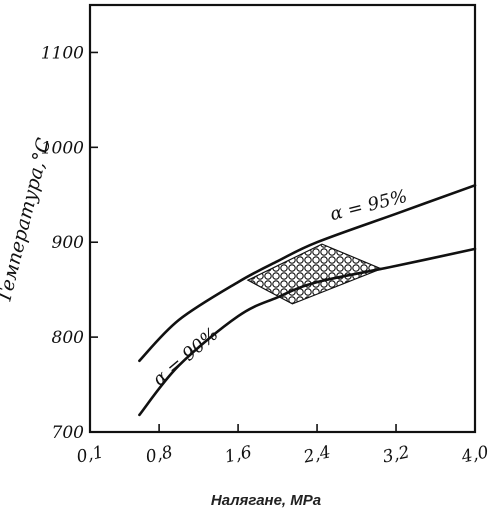 This screenshot has width=500, height=515. Describe the element at coordinates (68, 338) in the screenshot. I see `y-tick-label: 800` at that location.